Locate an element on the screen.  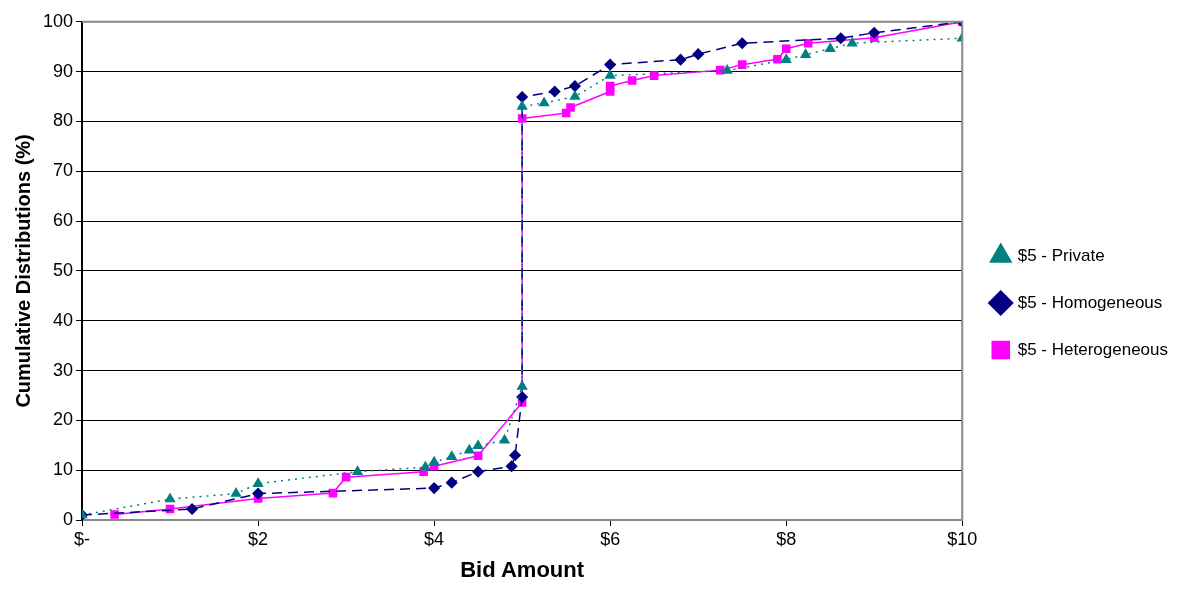
y-tick-label: 90 is located at coordinates (63, 70).